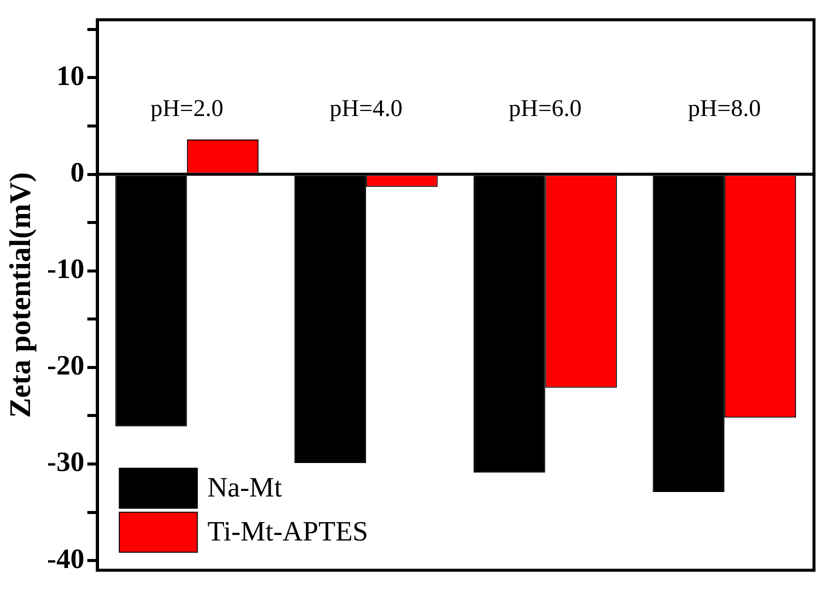 The height and width of the screenshot is (590, 818). What do you see at coordinates (70, 76) in the screenshot?
I see `y-tick-label: 10` at bounding box center [70, 76].